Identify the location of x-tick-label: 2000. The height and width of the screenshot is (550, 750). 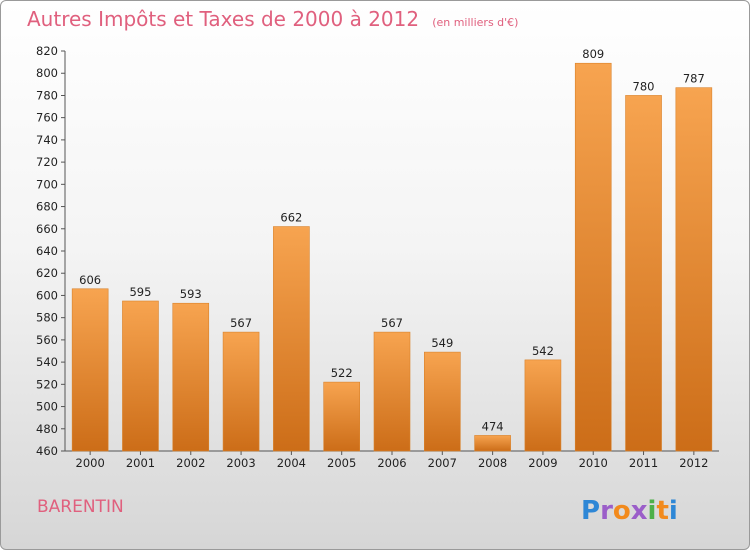
(90, 463).